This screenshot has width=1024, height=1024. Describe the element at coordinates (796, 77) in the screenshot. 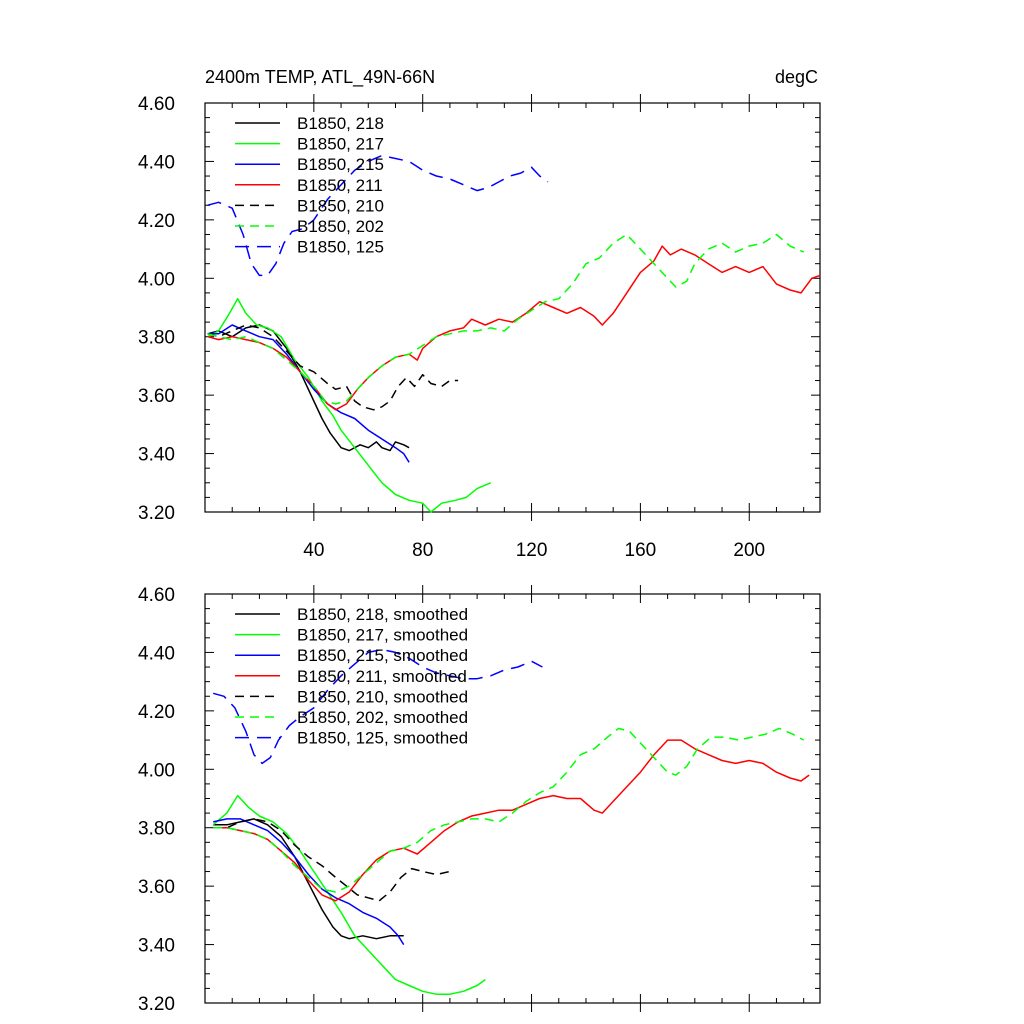

I see `units-label: degC` at that location.